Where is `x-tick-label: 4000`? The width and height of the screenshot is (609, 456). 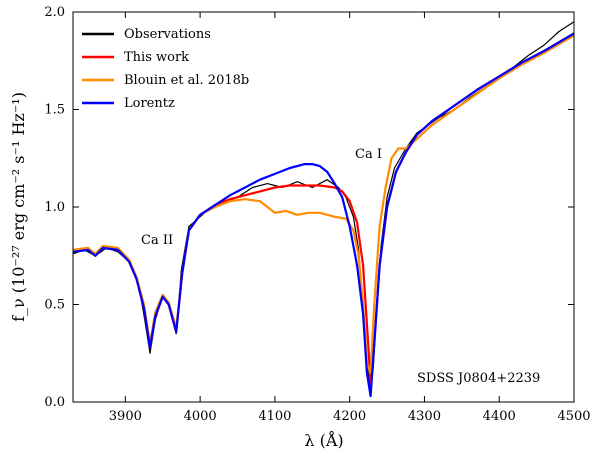
x-tick-label: 4000 is located at coordinates (200, 416).